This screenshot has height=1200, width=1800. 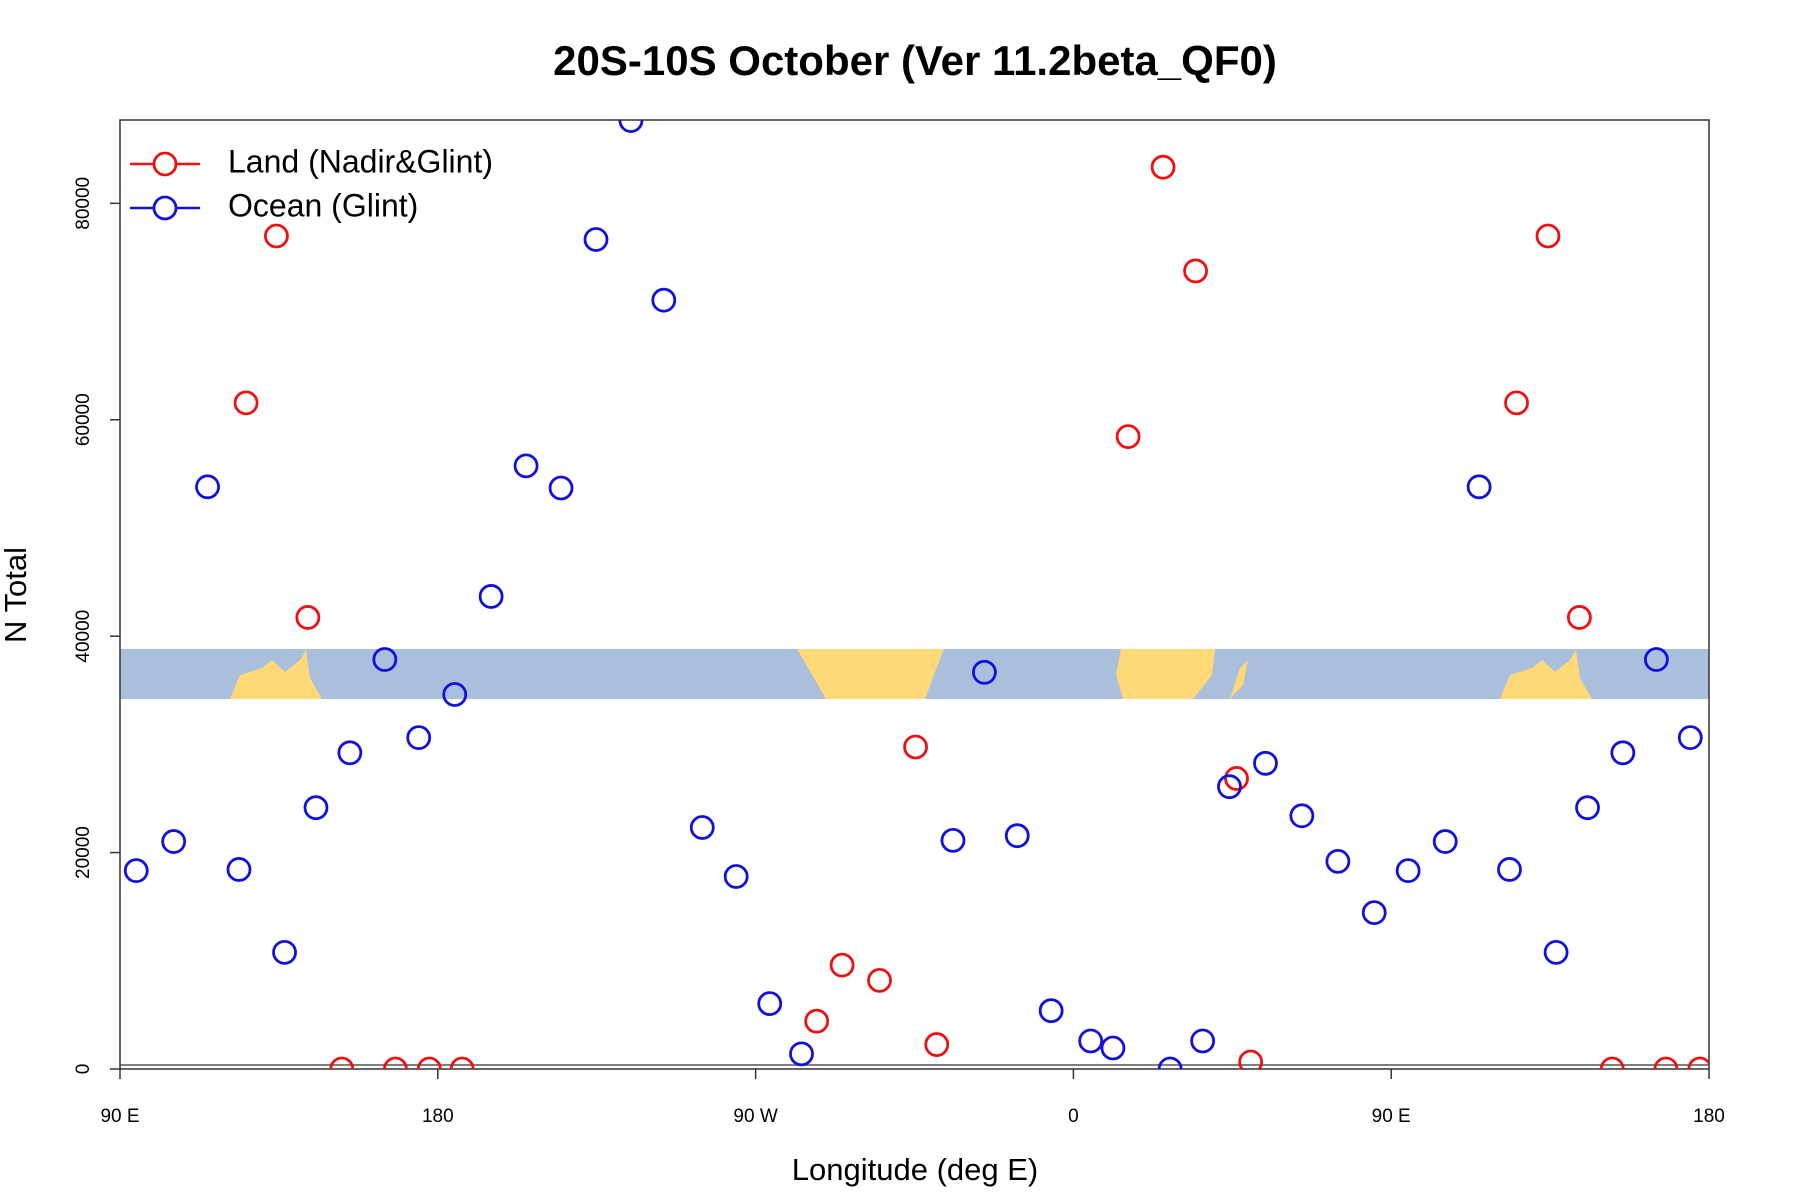 What do you see at coordinates (83, 636) in the screenshot?
I see `y-tick-label: 40000` at bounding box center [83, 636].